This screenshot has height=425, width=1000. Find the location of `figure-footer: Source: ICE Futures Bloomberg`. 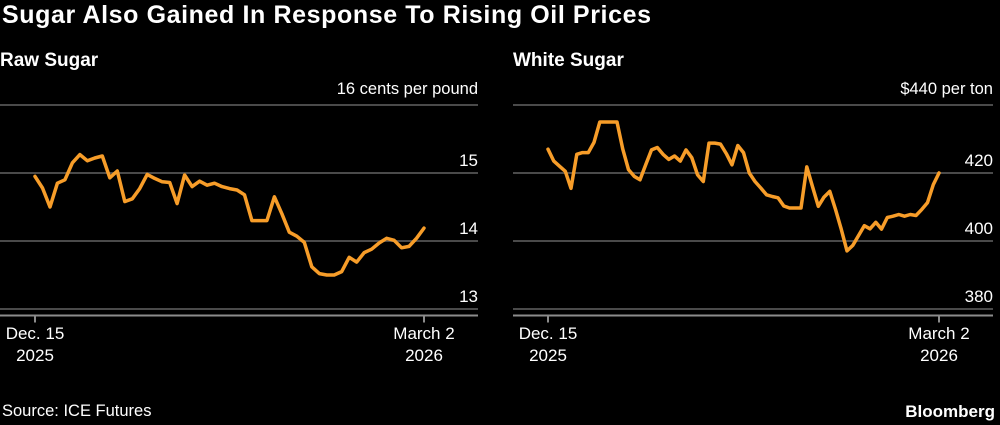

figure-footer: Source: ICE Futures Bloomberg is located at coordinates (500, 412).